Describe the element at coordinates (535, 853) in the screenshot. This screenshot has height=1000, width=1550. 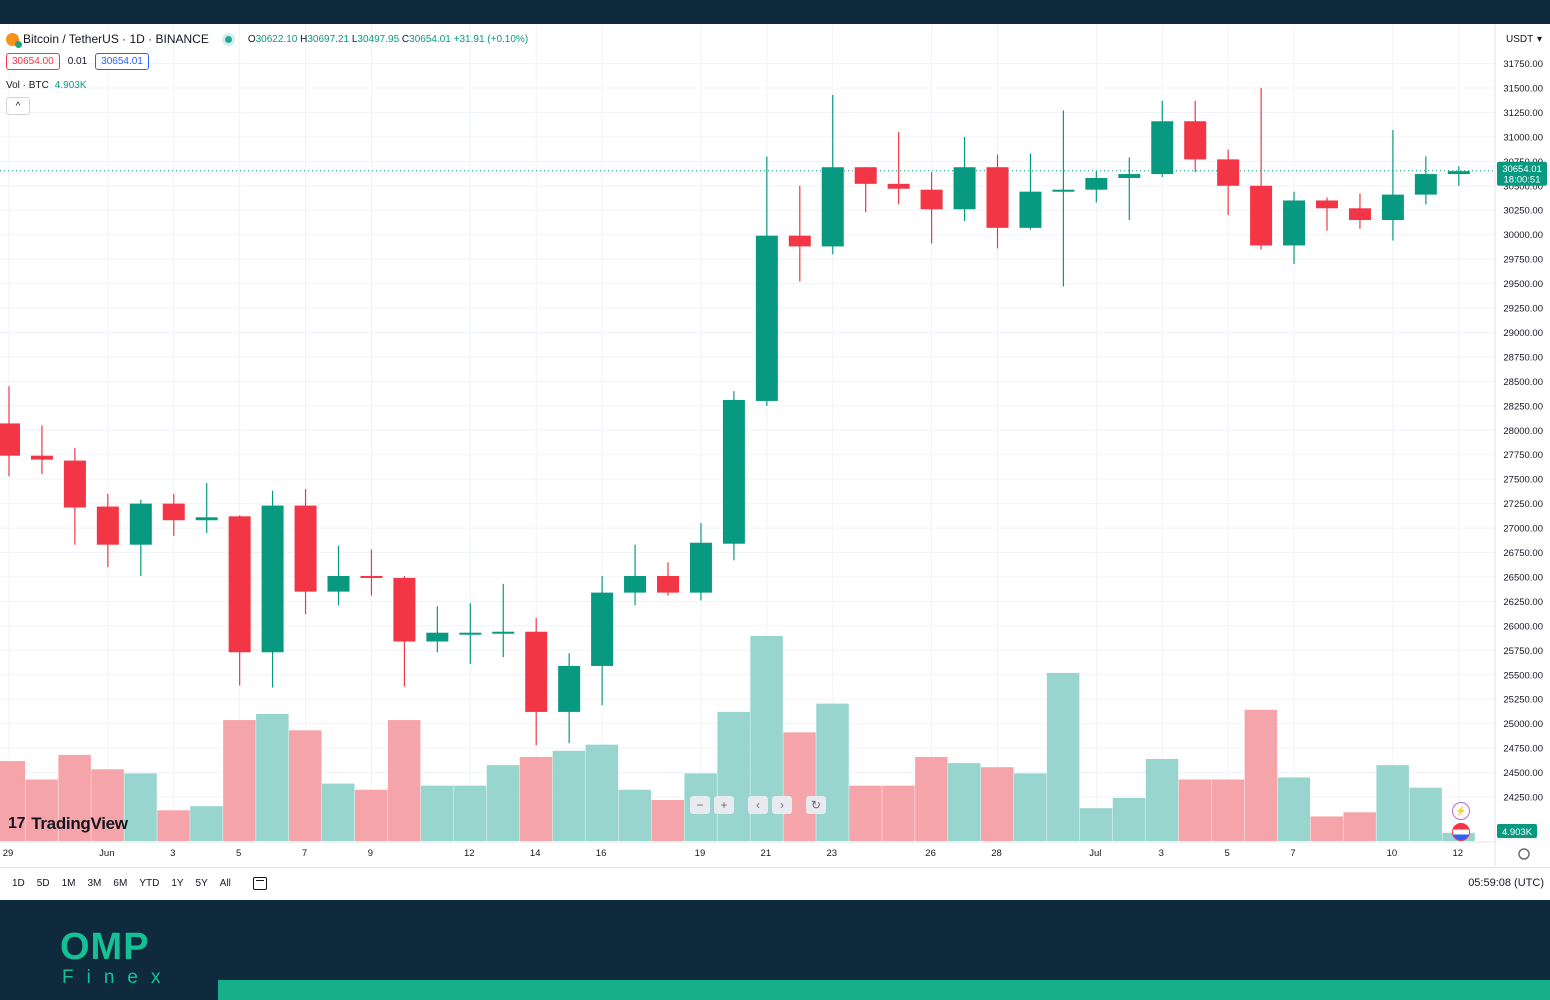
I see `time-tick-label: 14` at that location.